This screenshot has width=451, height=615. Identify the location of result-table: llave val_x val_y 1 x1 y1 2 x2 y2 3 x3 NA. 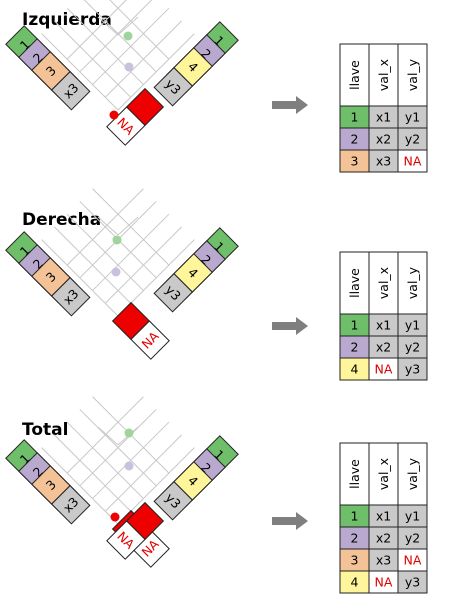
(383, 108).